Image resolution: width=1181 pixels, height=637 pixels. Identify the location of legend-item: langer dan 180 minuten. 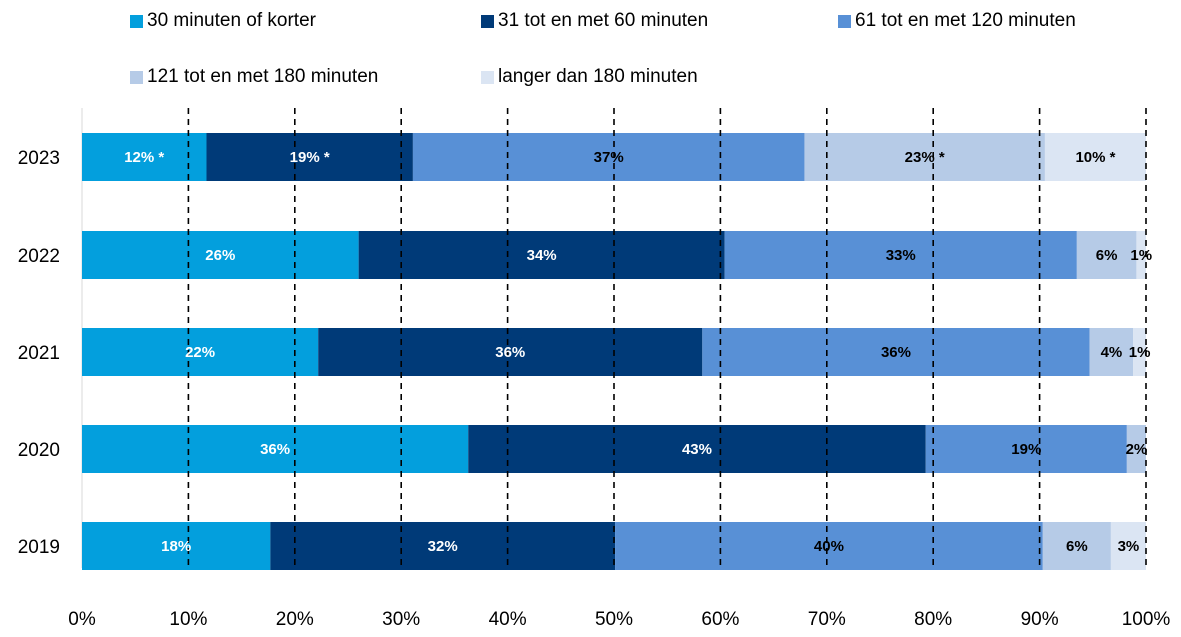
(589, 77).